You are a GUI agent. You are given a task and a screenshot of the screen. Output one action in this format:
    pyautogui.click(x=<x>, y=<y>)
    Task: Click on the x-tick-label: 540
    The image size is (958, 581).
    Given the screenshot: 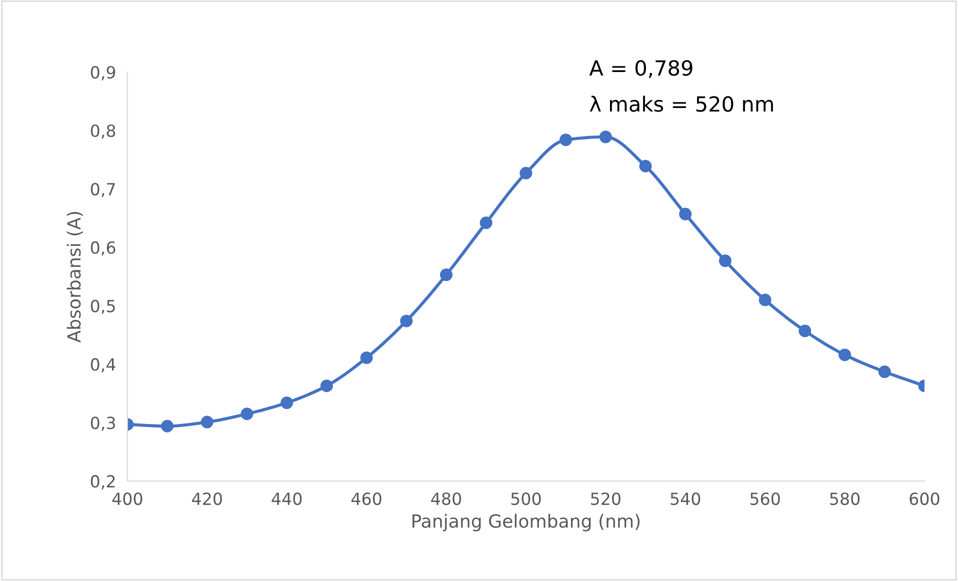 What is the action you would take?
    pyautogui.click(x=685, y=499)
    